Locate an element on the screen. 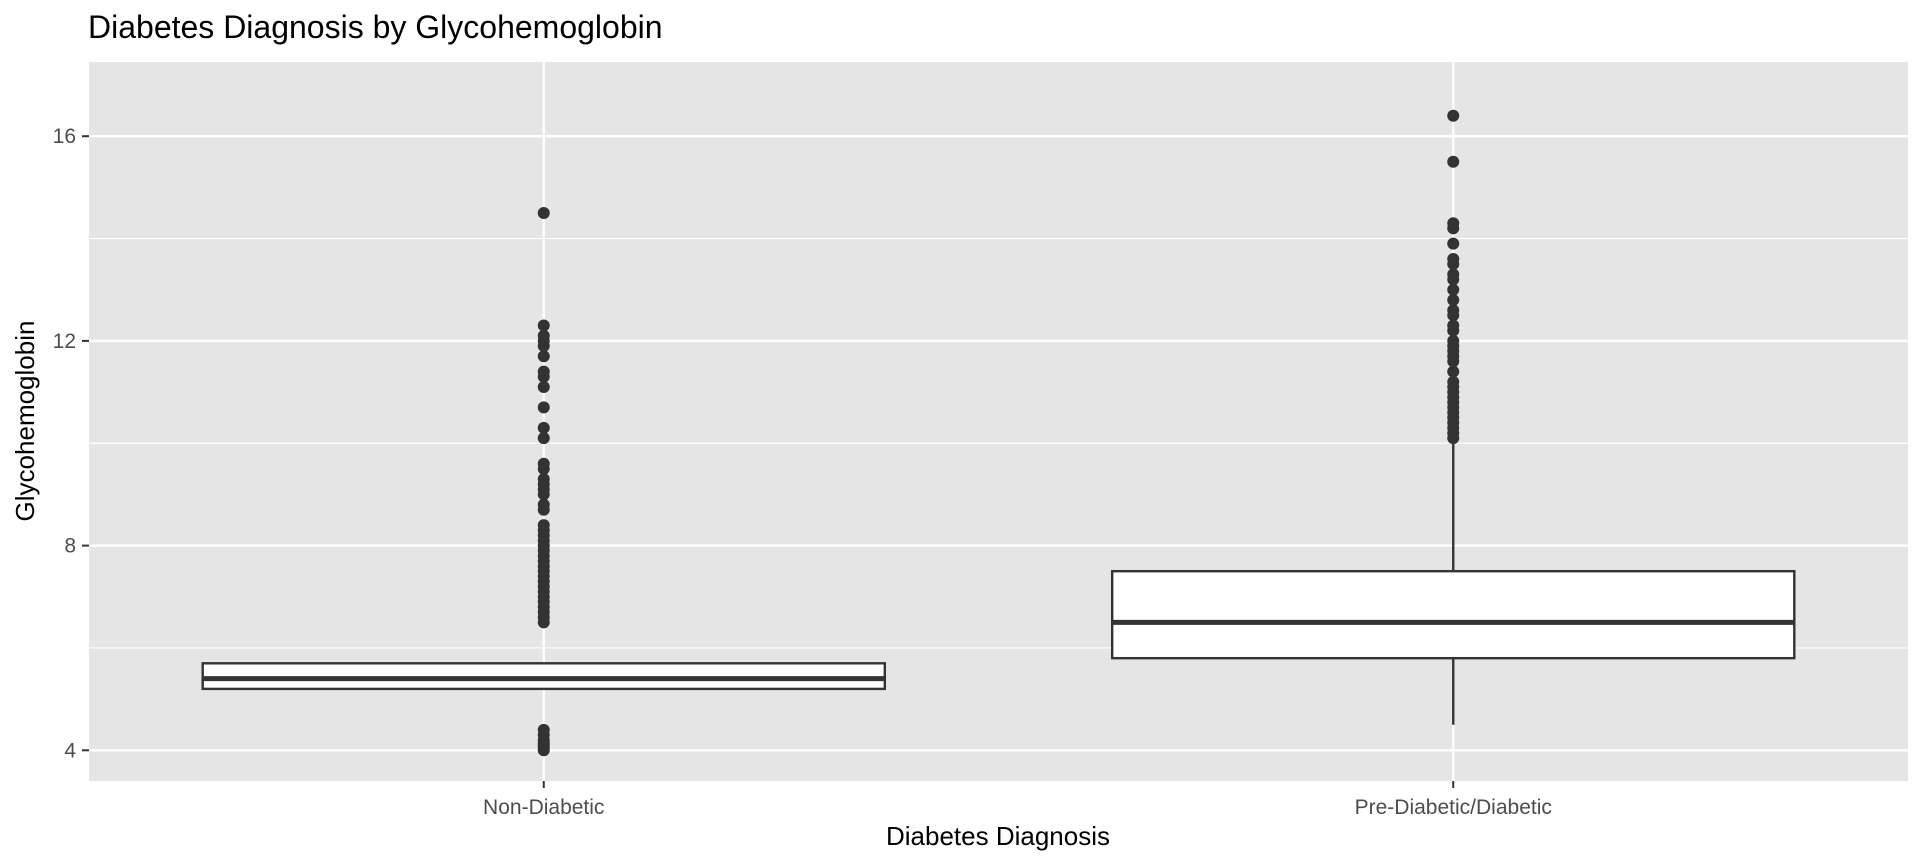 Image resolution: width=1920 pixels, height=864 pixels. y-tick-label: 12 is located at coordinates (64, 341).